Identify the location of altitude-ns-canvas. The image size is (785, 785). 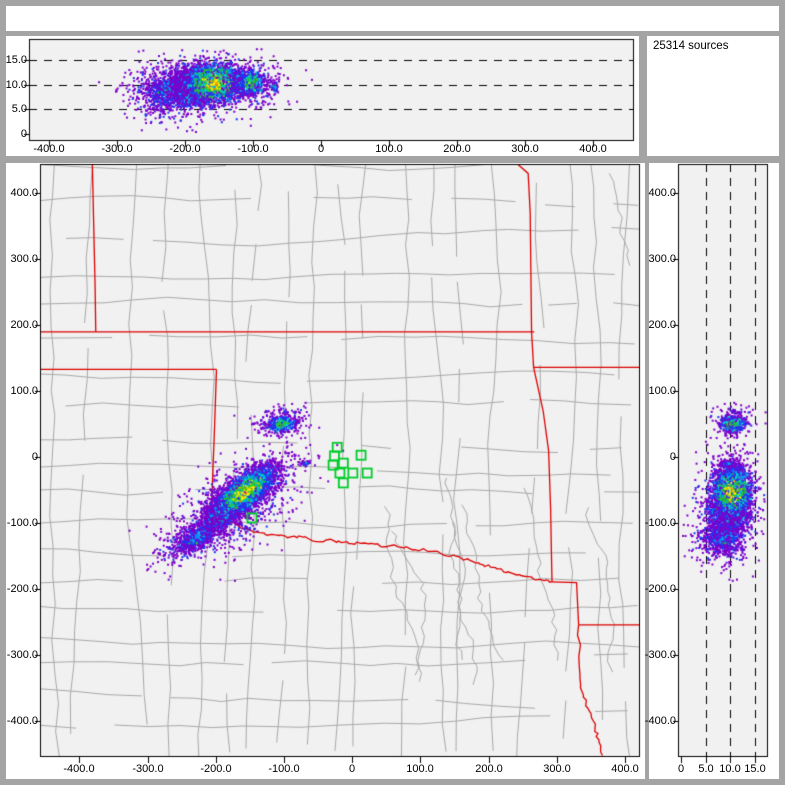
(714, 471).